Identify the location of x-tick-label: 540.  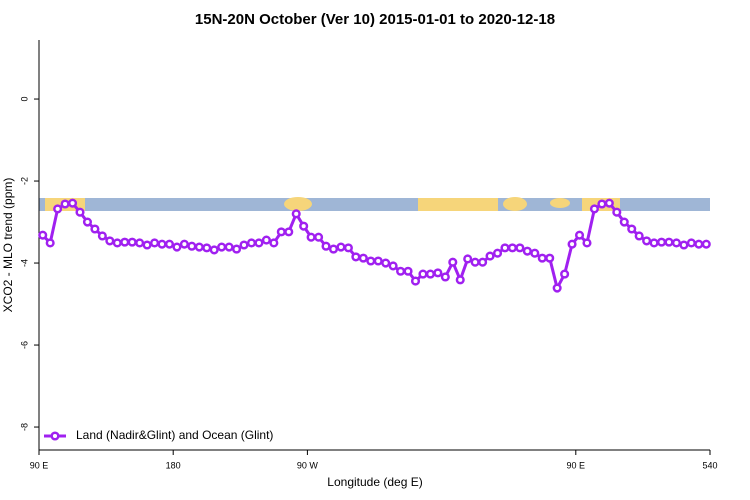
(709, 465).